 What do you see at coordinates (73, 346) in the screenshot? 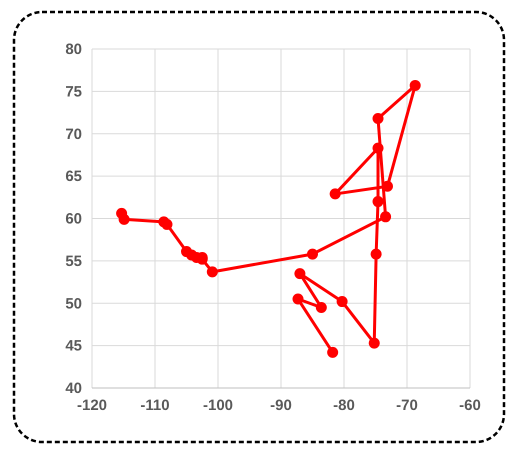
I see `y-tick-label: 45` at bounding box center [73, 346].